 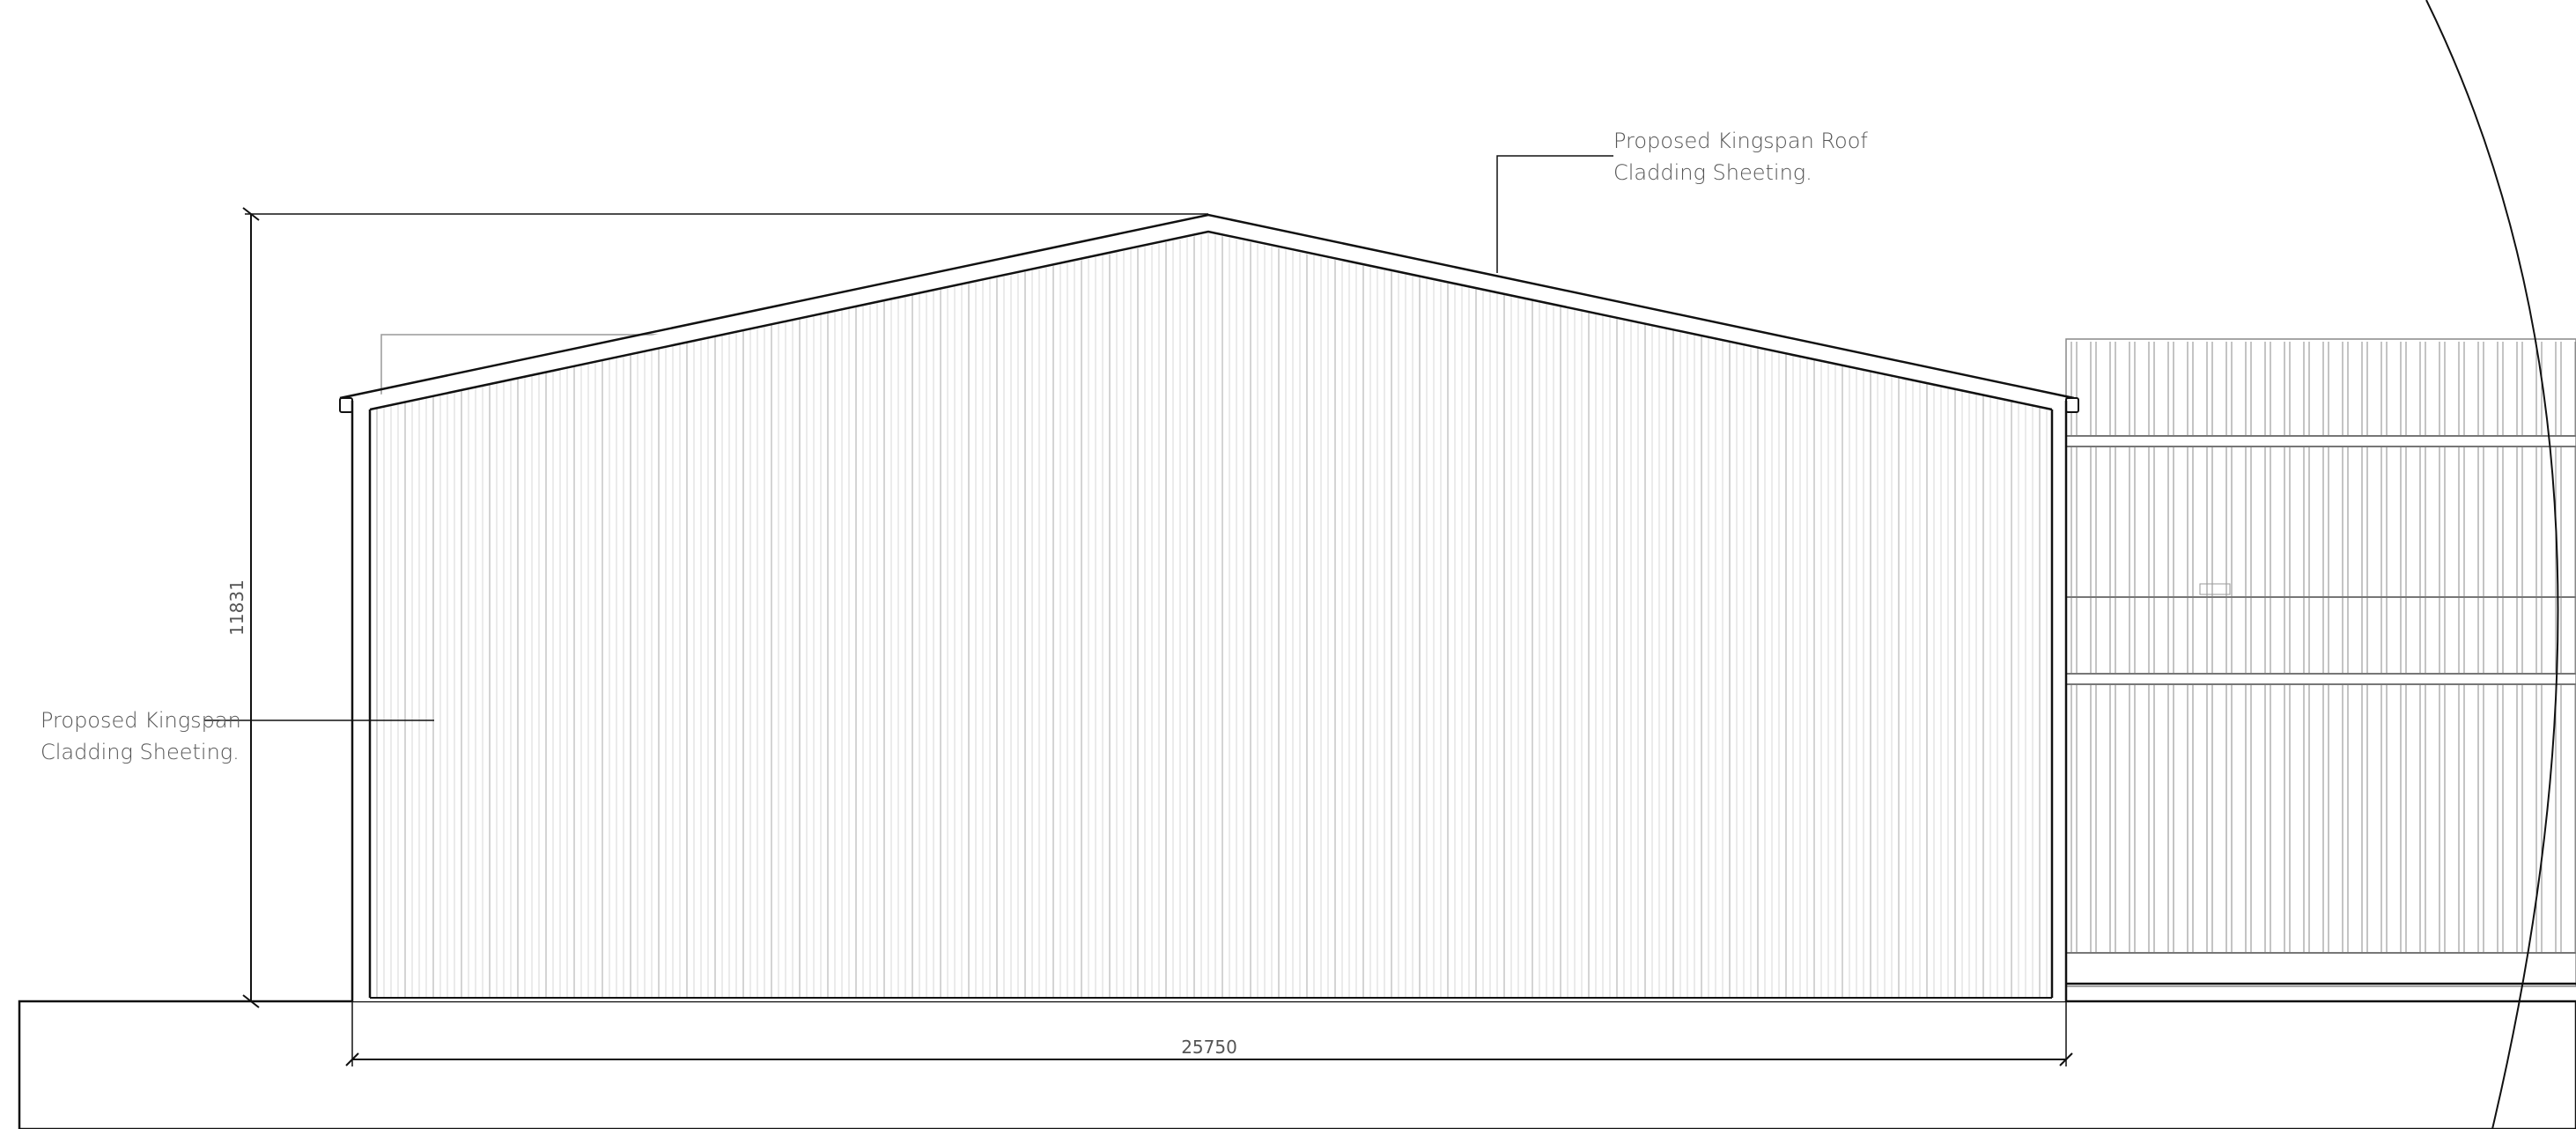 What do you see at coordinates (140, 752) in the screenshot?
I see `wall-cladding-label-line2: Cladding Sheeting.` at bounding box center [140, 752].